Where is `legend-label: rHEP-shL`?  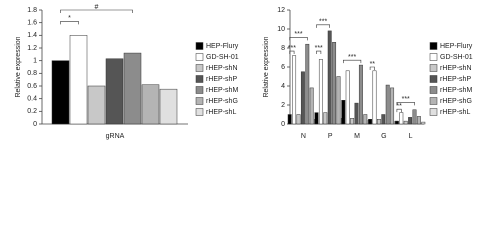 legend-label: rHEP-shL is located at coordinates (221, 112).